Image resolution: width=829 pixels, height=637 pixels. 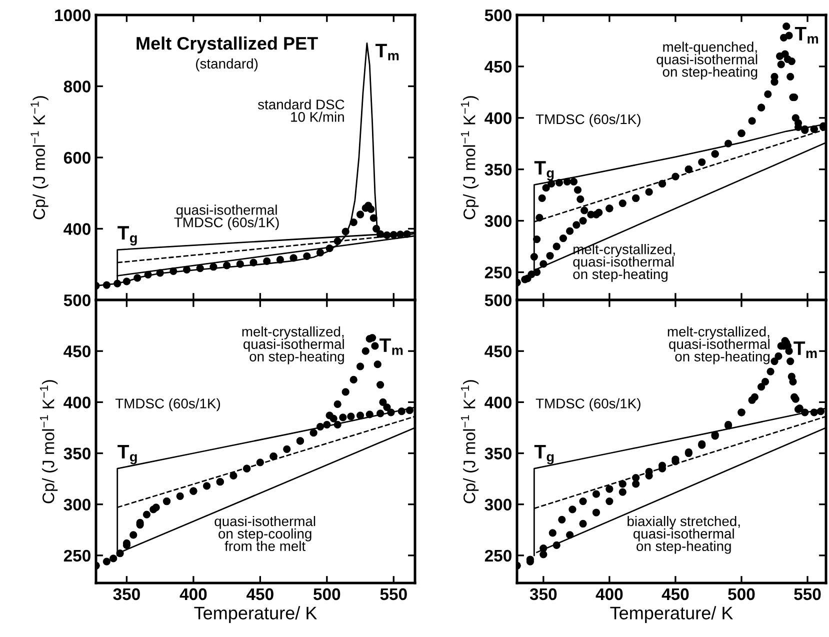 What do you see at coordinates (227, 45) in the screenshot?
I see `text: Melt Crystallized PET` at bounding box center [227, 45].